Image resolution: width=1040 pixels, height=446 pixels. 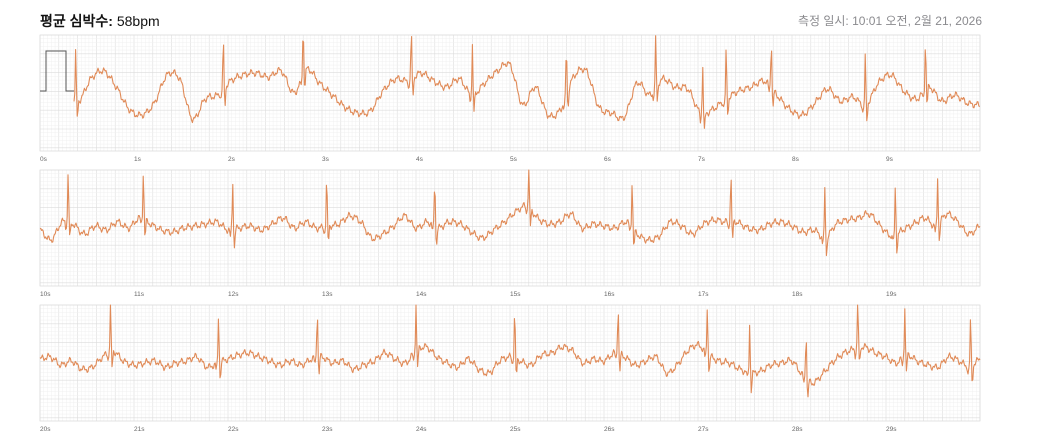 I want to click on x-tick-label: 5s, so click(x=514, y=159).